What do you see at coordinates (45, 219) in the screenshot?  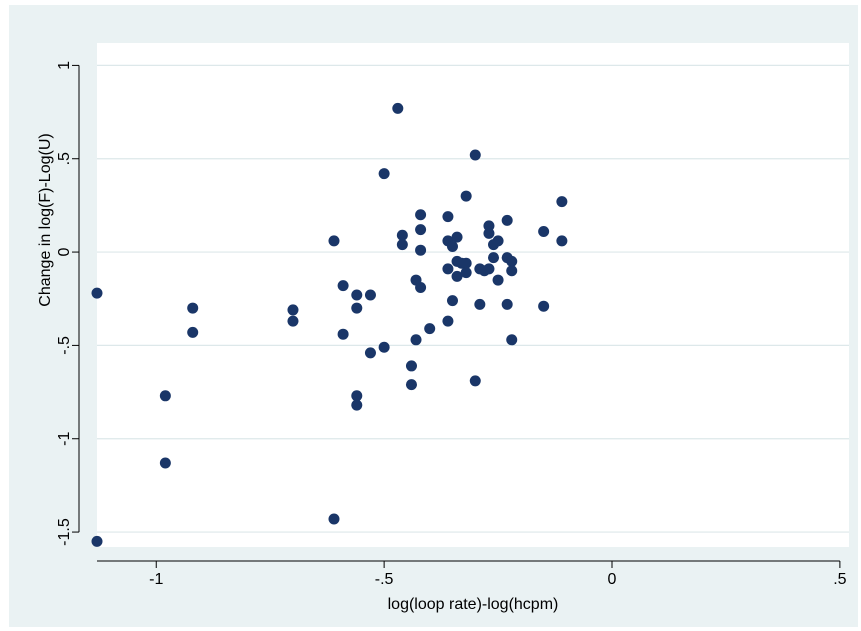 I see `y-axis-title: Change in log(F)-Log(U)` at bounding box center [45, 219].